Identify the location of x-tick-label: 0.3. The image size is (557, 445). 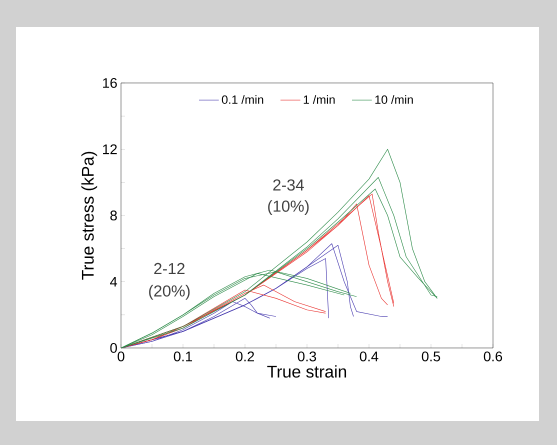
(307, 356).